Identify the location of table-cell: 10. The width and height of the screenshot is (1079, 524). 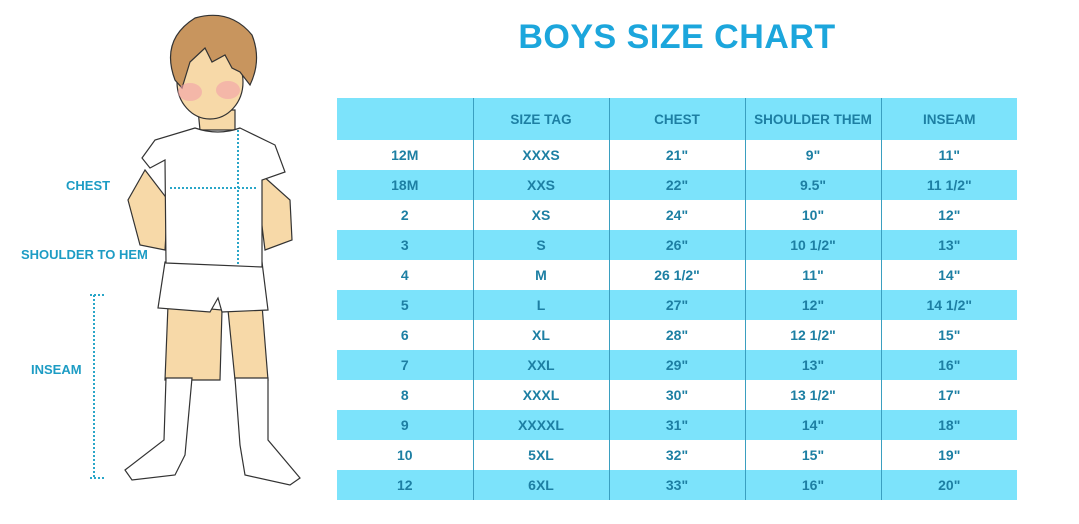
(404, 455).